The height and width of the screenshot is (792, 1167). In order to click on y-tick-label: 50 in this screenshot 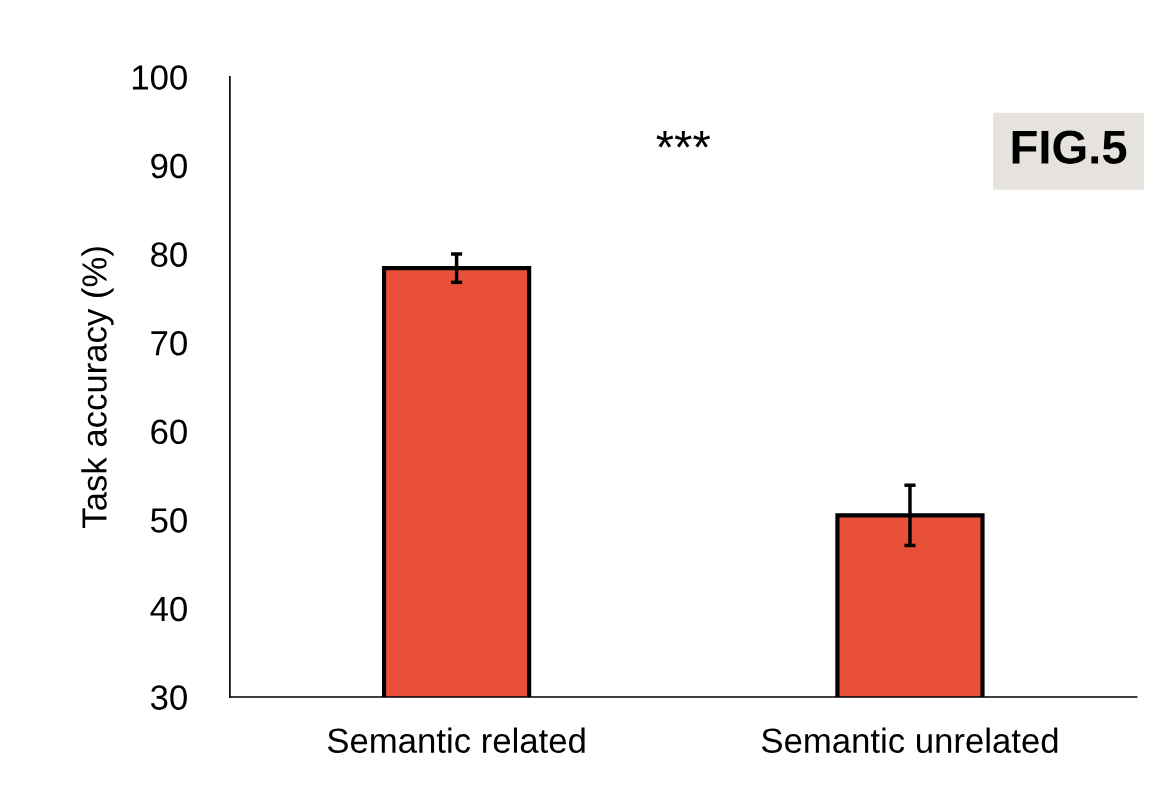, I will do `click(169, 520)`.